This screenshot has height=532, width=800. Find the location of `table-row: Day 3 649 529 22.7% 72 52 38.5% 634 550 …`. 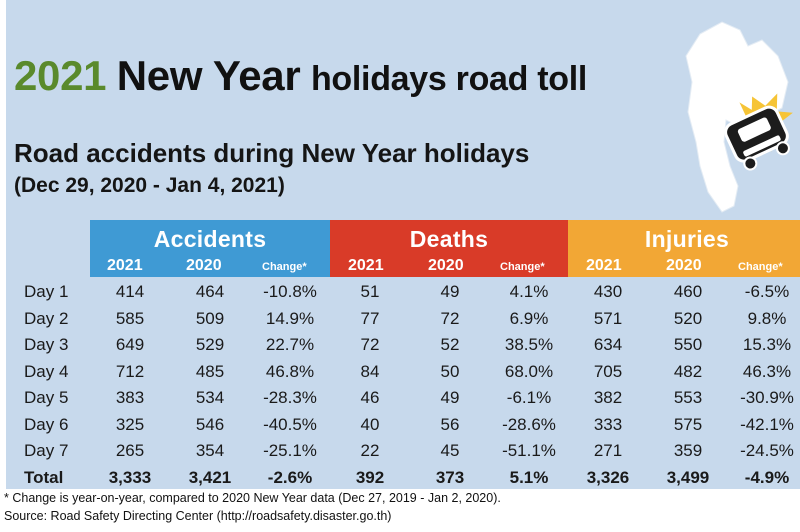

table-row: Day 3 649 529 22.7% 72 52 38.5% 634 550 … is located at coordinates (406, 345).